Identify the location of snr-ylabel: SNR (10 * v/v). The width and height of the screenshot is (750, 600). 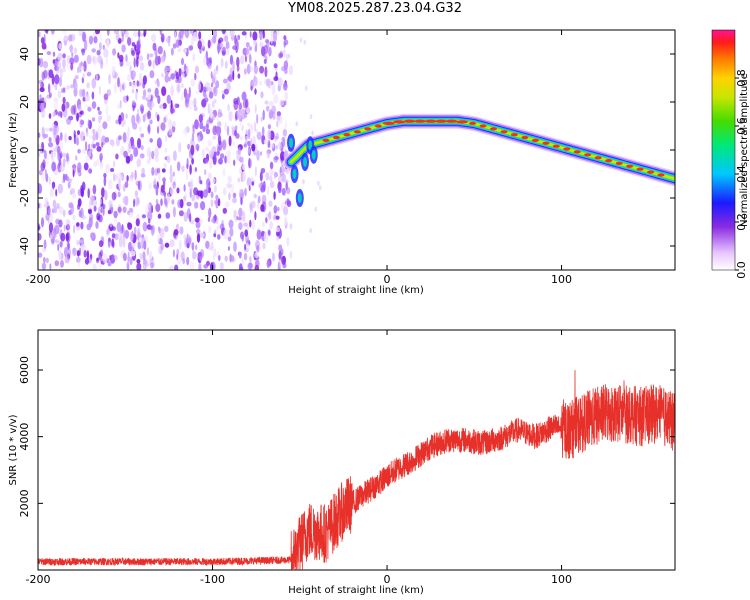
(13, 449).